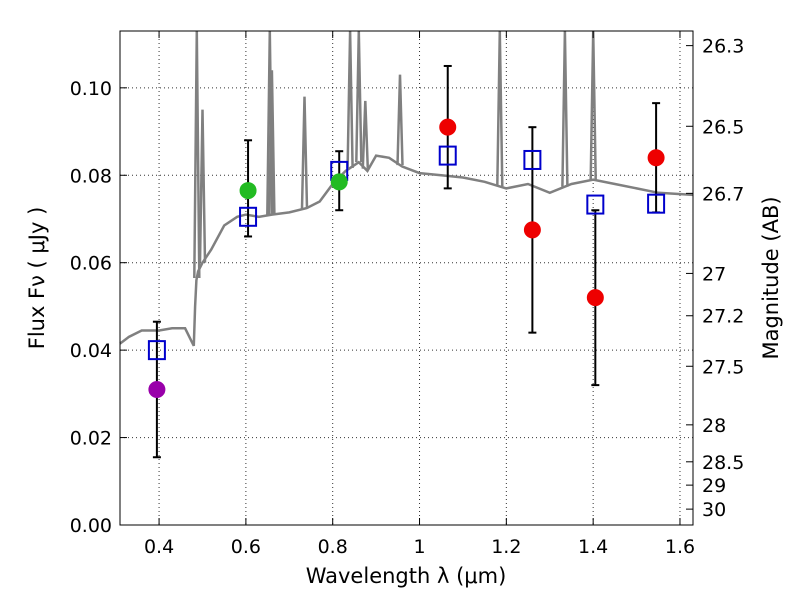  What do you see at coordinates (91, 526) in the screenshot?
I see `y-tick-label: 0.00` at bounding box center [91, 526].